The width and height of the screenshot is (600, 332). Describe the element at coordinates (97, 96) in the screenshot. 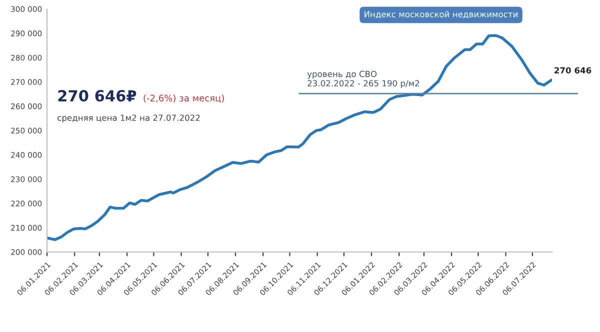

I see `annotation: 270 646₽` at that location.